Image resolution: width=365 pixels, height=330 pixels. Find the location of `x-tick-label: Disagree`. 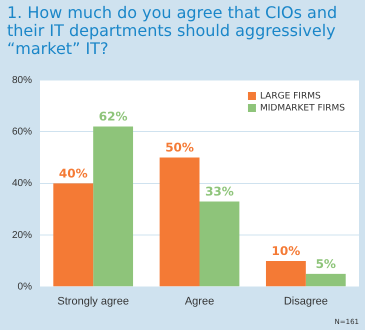

x-tick-label: Disagree is located at coordinates (306, 301).